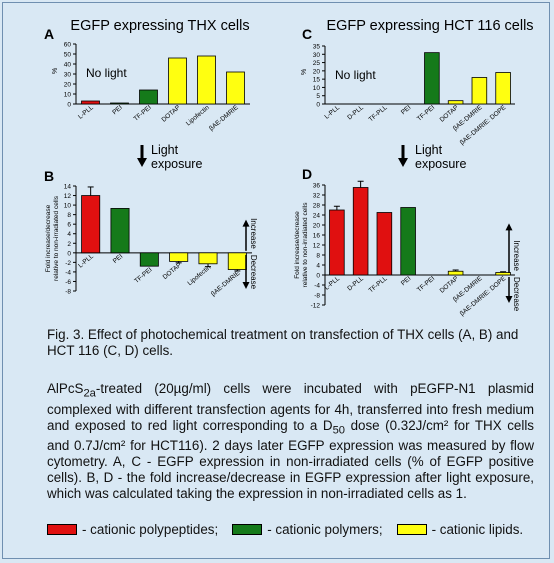 The height and width of the screenshot is (563, 554). What do you see at coordinates (68, 196) in the screenshot?
I see `y-tick-label: 12` at bounding box center [68, 196].